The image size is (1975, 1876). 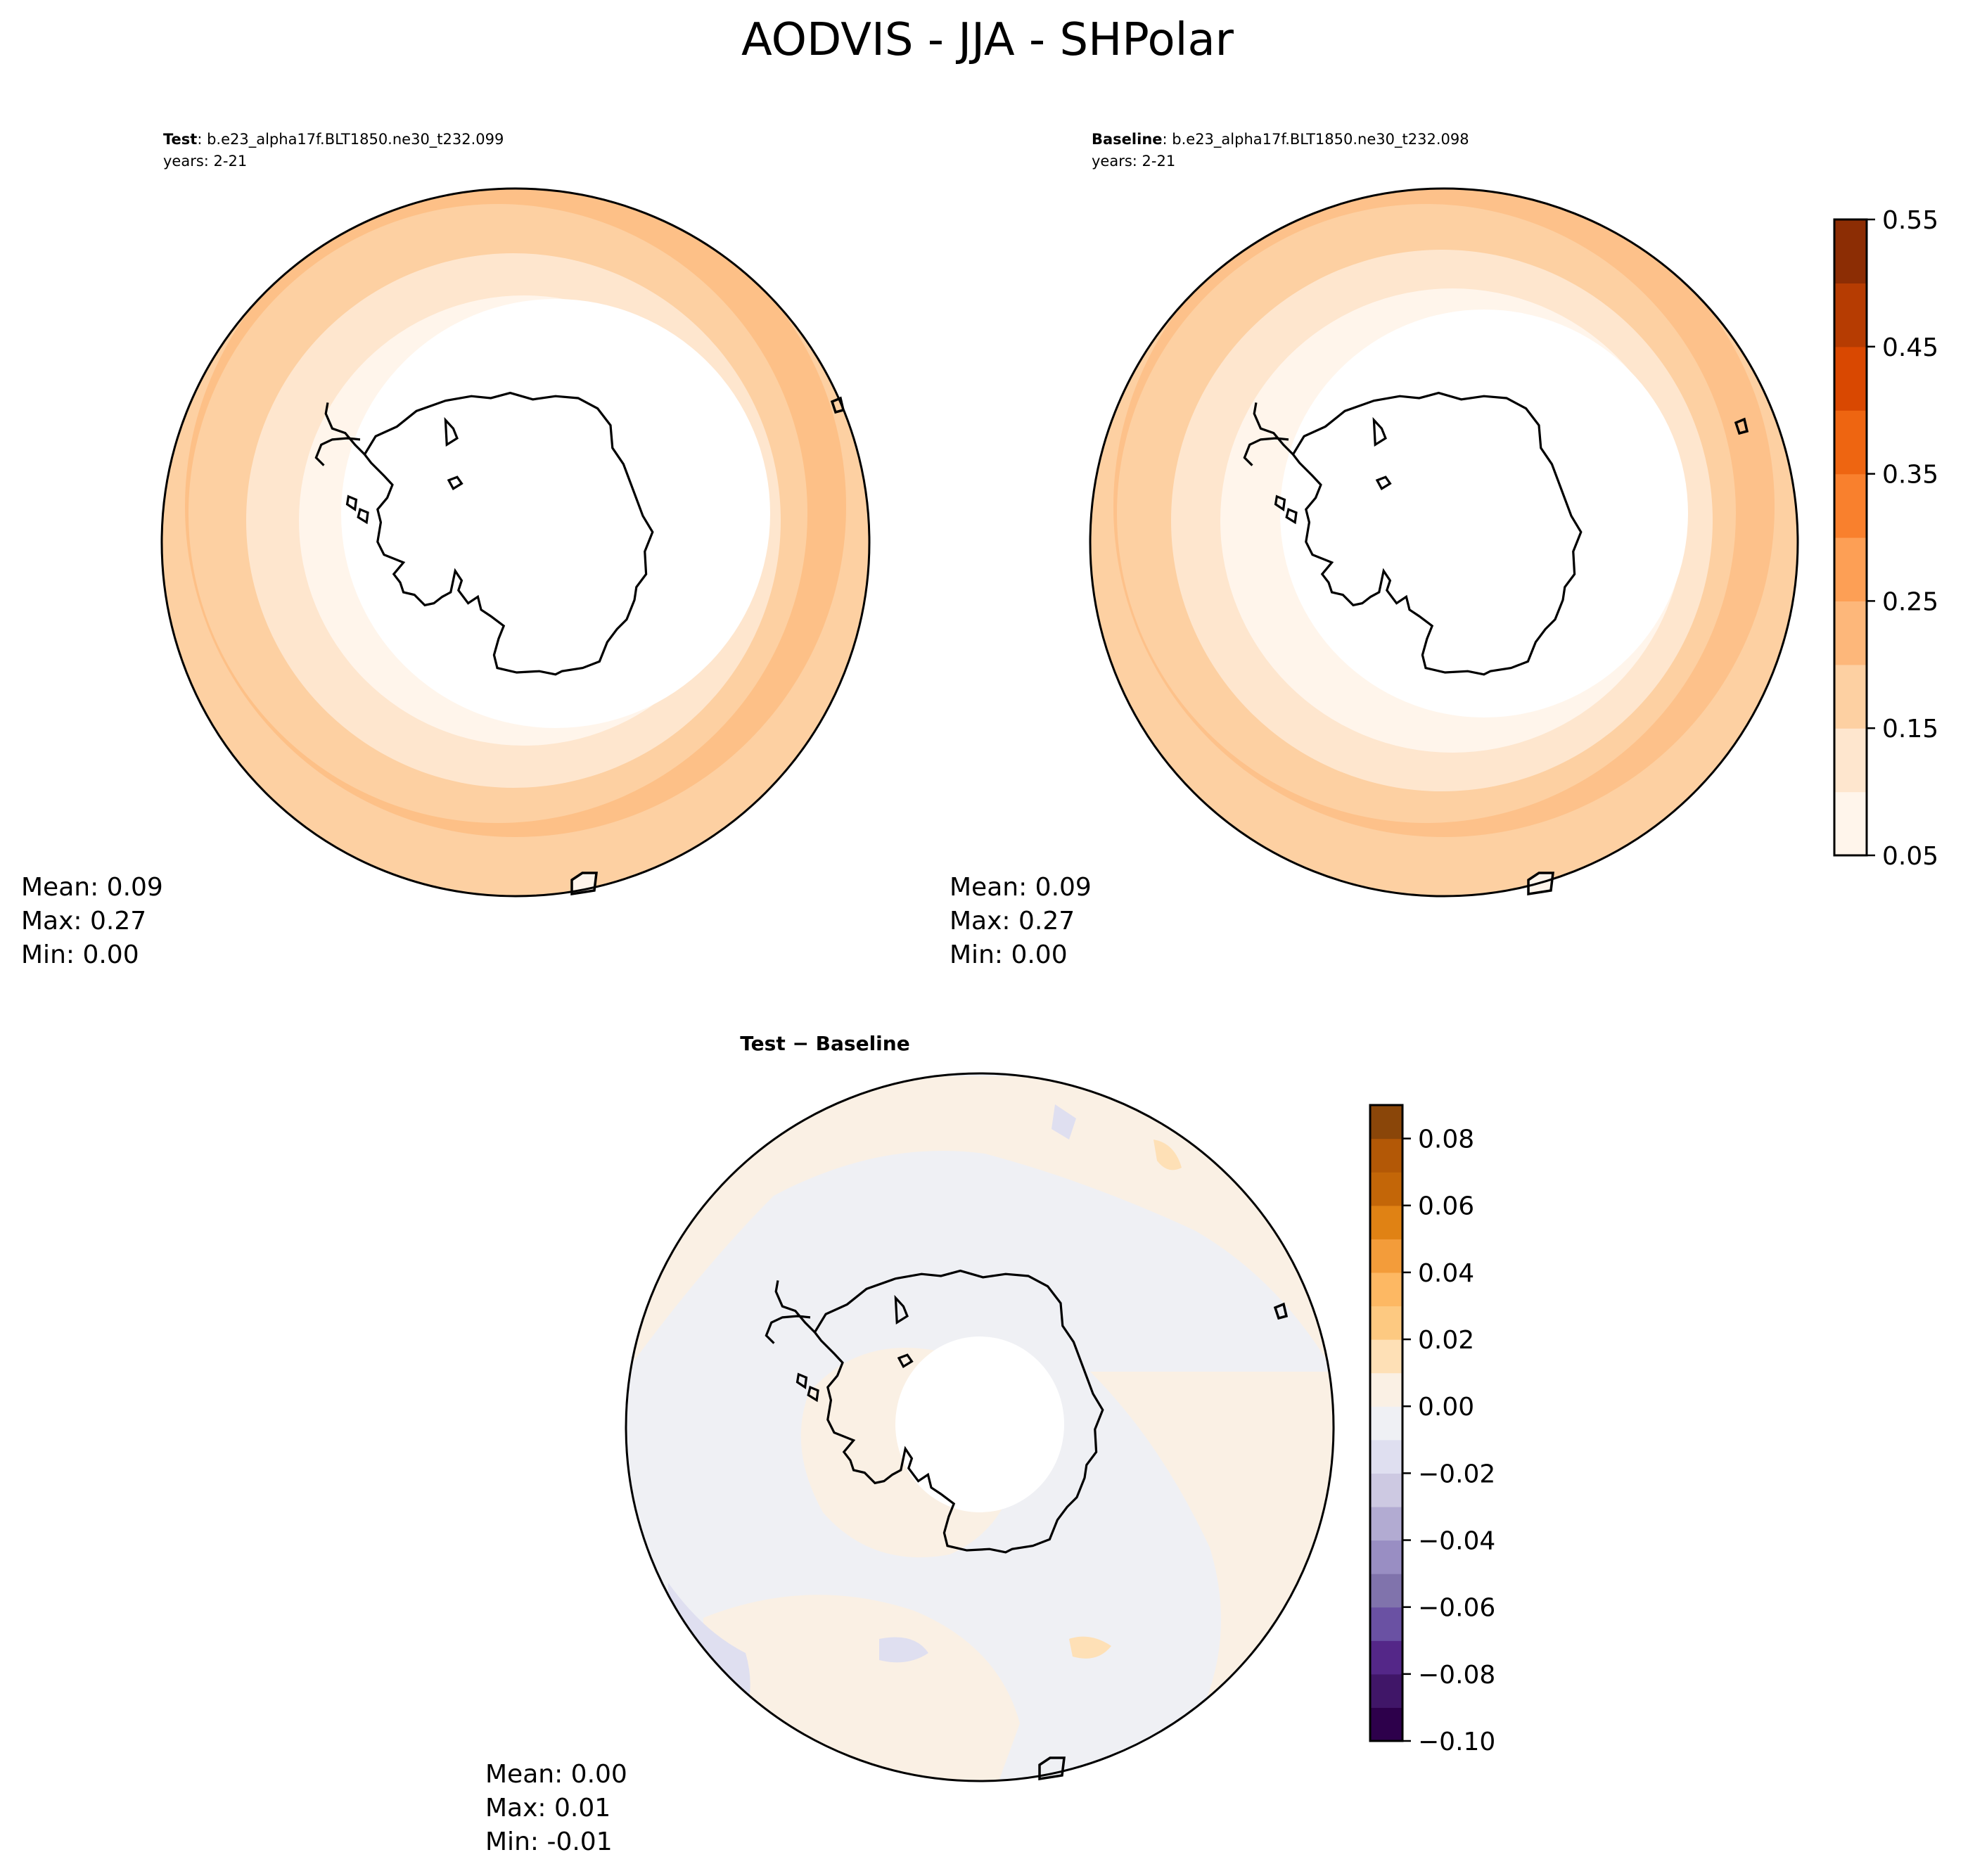 I want to click on panel-test-map, so click(x=515, y=542).